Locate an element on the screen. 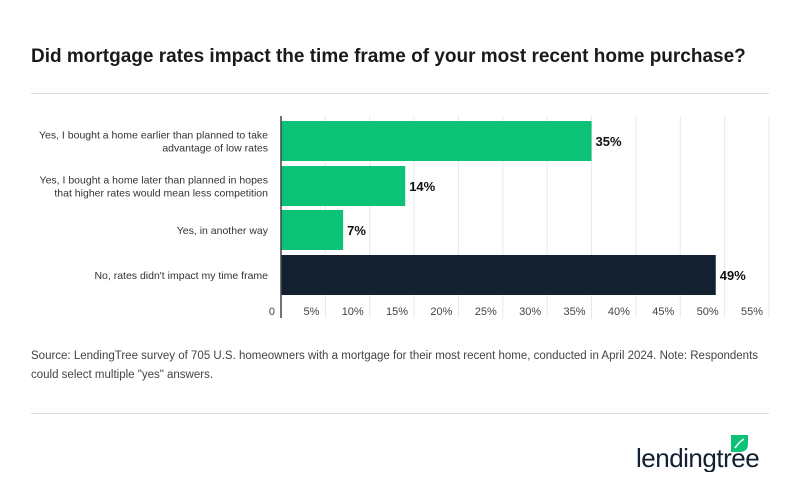  lendingtree-logo: lendingtree is located at coordinates (706, 454).